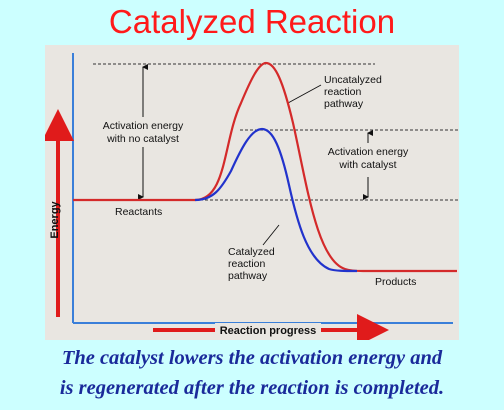  What do you see at coordinates (353, 80) in the screenshot?
I see `uncatalyzed-label-1: Uncatalyzed` at bounding box center [353, 80].